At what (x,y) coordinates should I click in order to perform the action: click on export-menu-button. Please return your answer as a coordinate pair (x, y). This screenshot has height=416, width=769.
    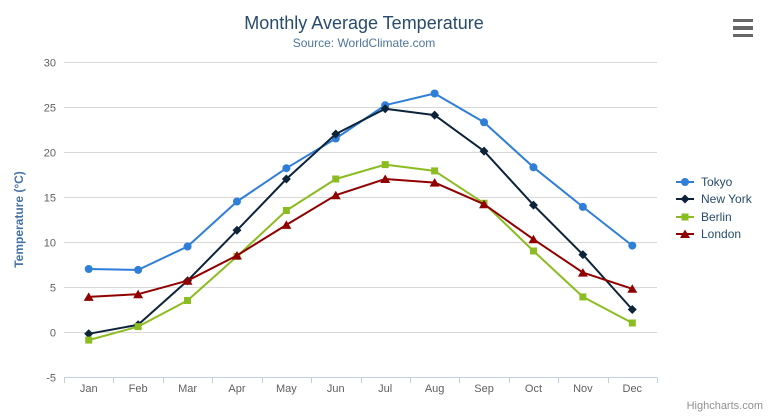
    Looking at the image, I should click on (743, 28).